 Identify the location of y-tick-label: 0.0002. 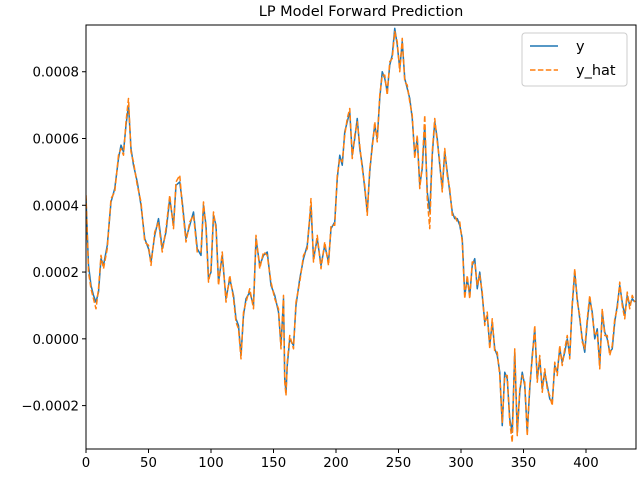
(55, 273).